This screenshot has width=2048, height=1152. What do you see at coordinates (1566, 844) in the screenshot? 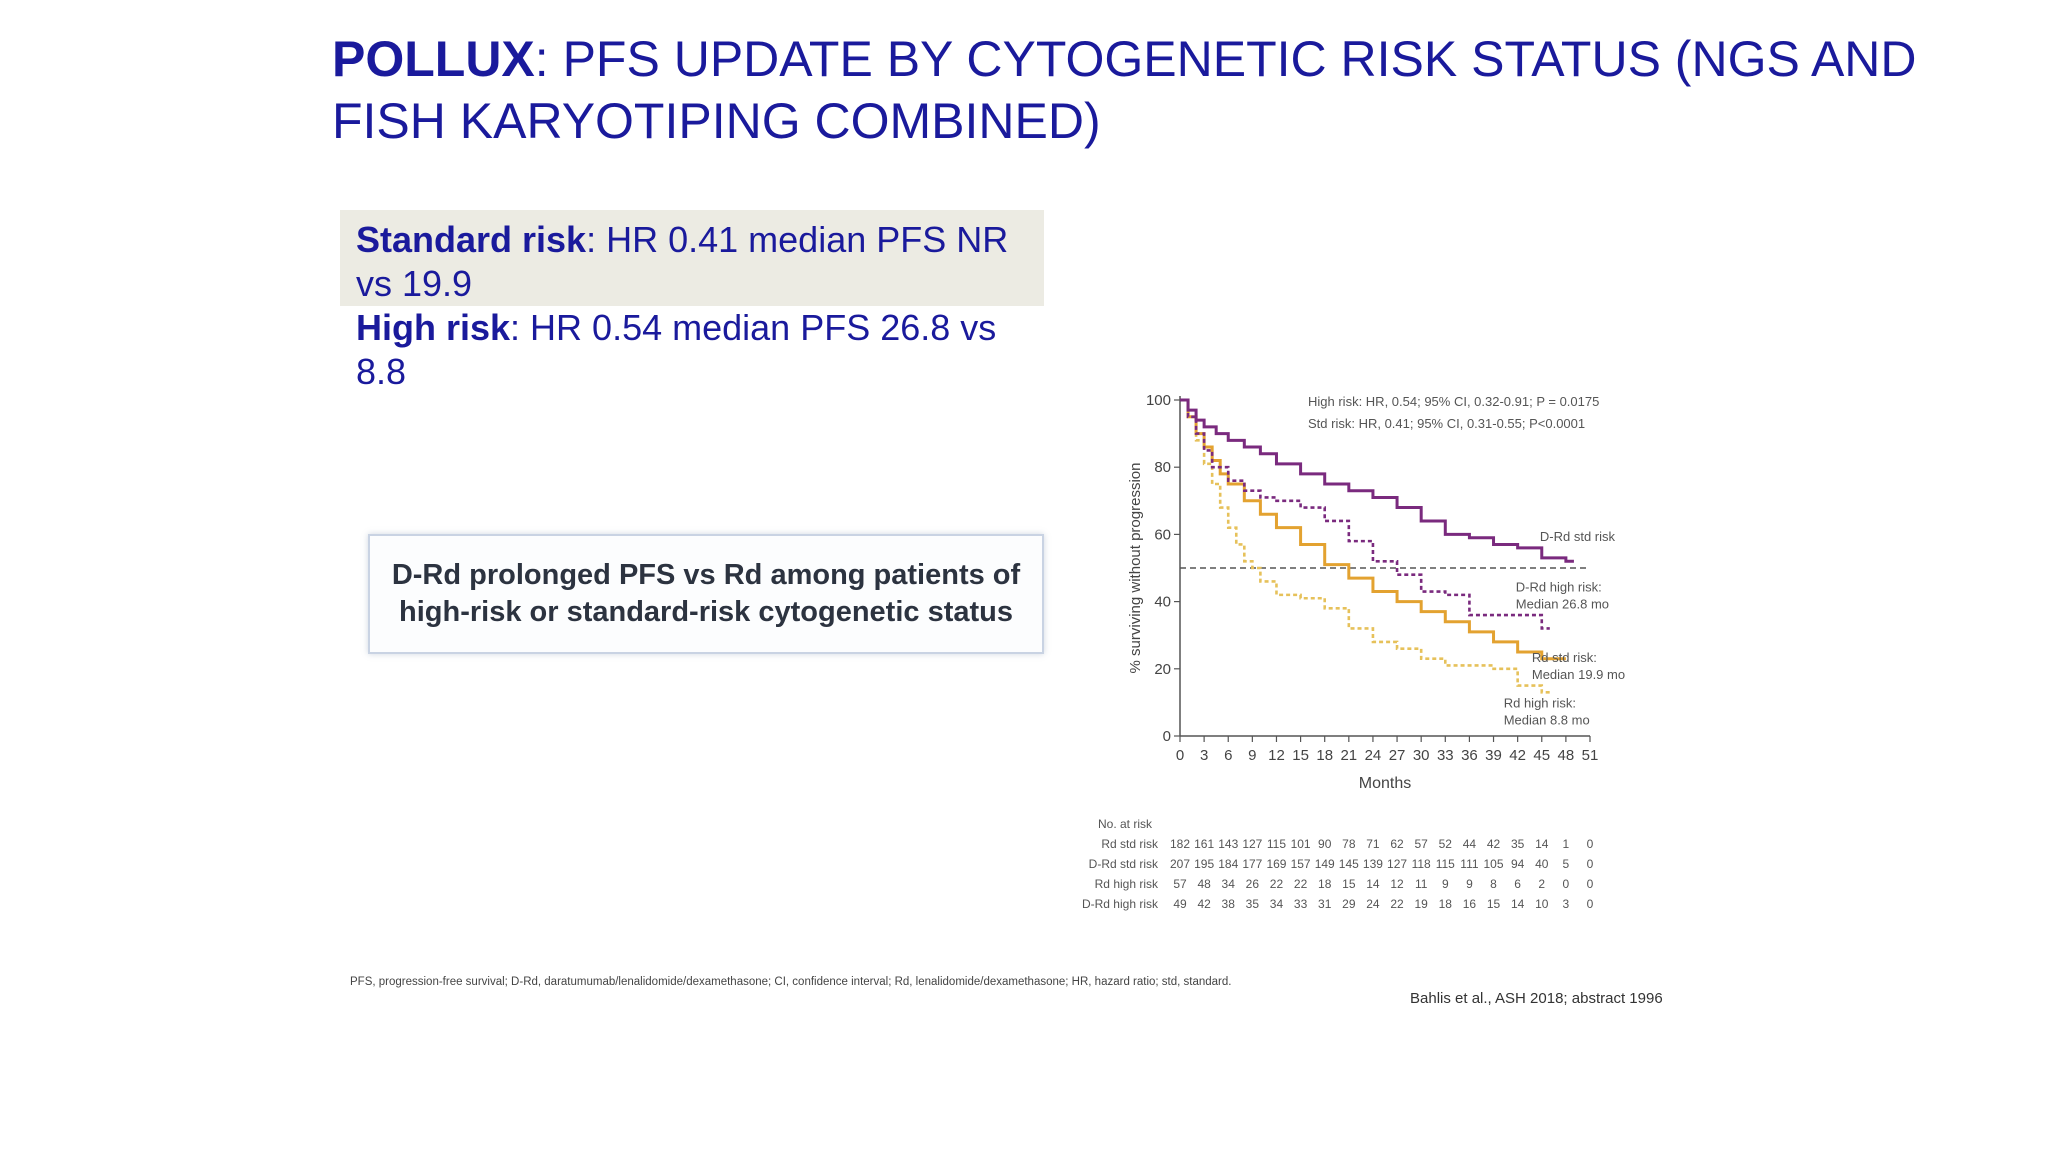
I see `at-risk-value: 1` at bounding box center [1566, 844].